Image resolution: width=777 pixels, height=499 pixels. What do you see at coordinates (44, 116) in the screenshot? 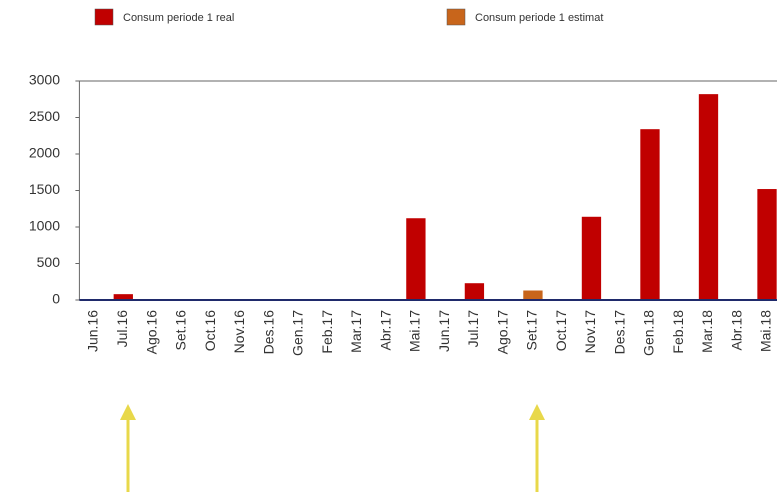
I see `y-tick-label: 2500` at bounding box center [44, 116].